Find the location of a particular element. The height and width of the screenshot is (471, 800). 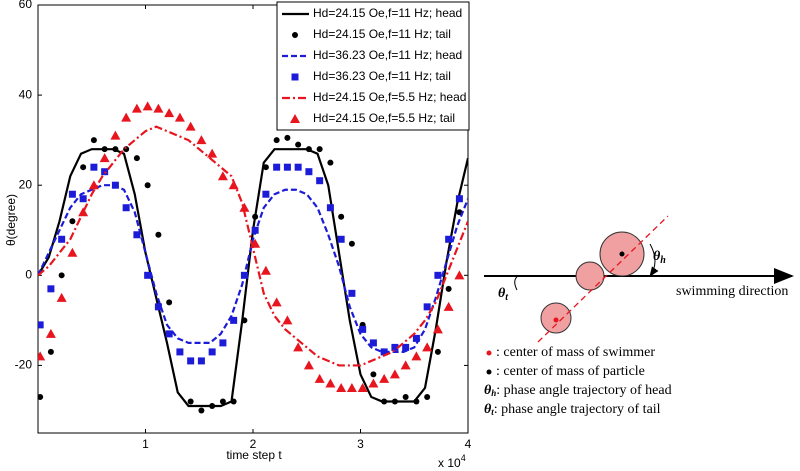

subscript: h is located at coordinates (493, 393).